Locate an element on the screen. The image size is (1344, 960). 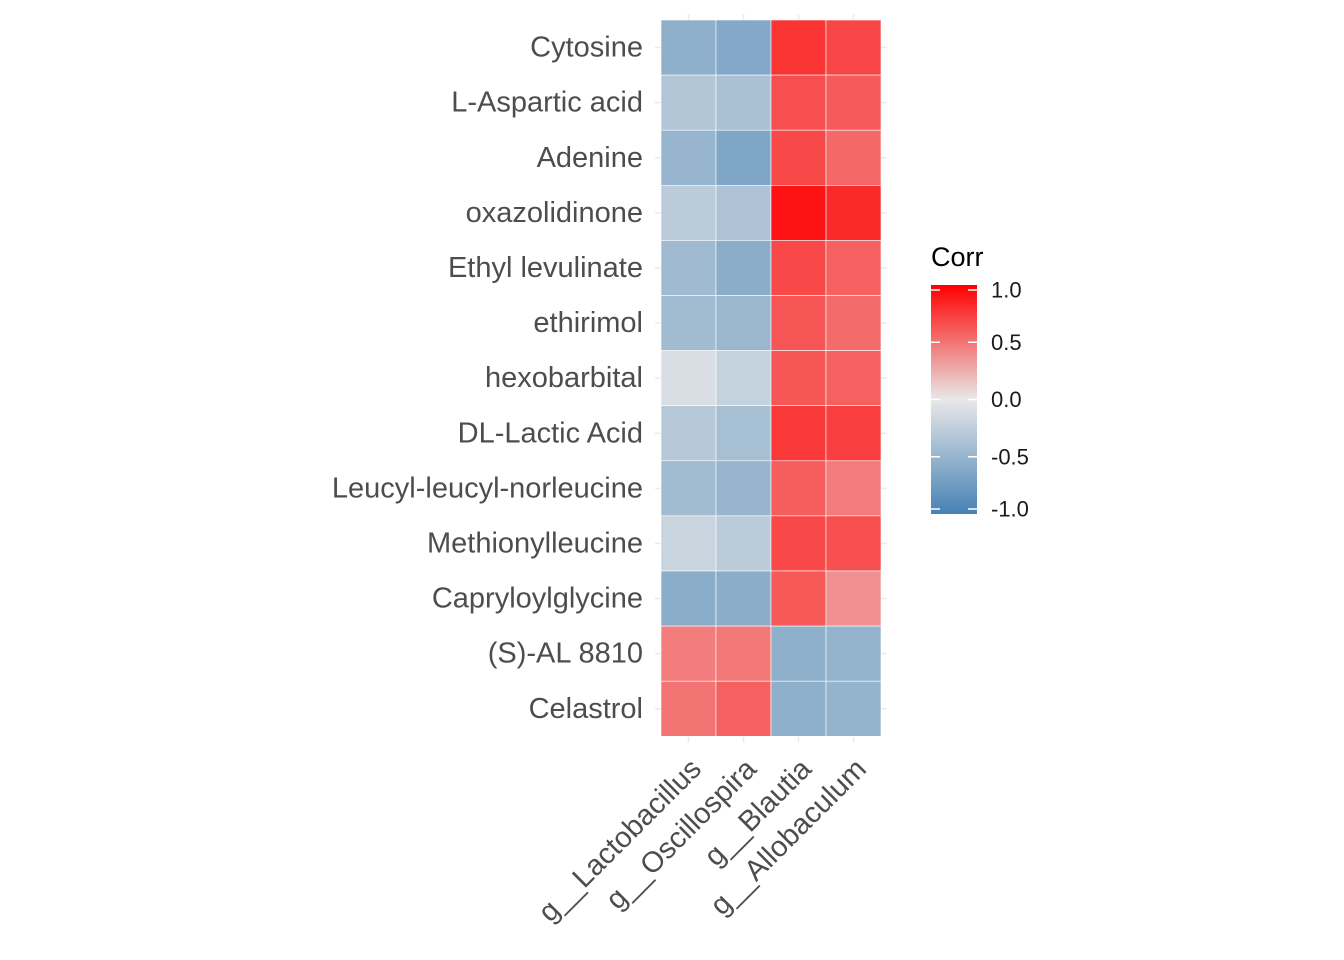
y-tick-label: Adenine is located at coordinates (590, 158).